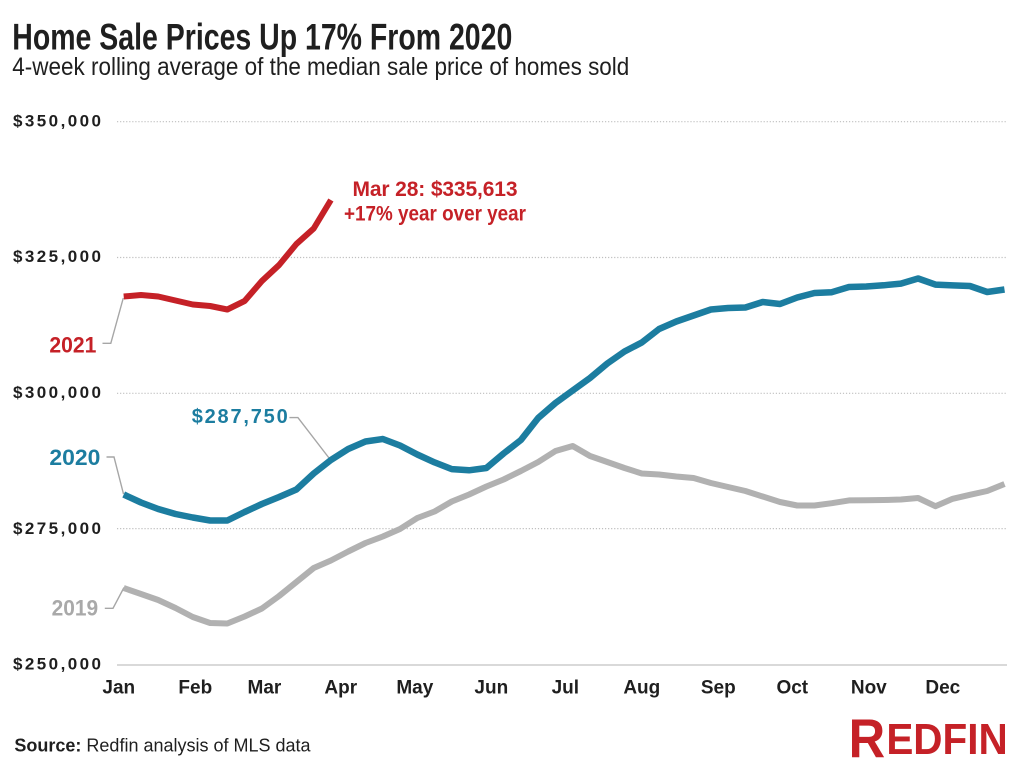 The image size is (1024, 768). Describe the element at coordinates (792, 688) in the screenshot. I see `svg-text: Oct` at that location.